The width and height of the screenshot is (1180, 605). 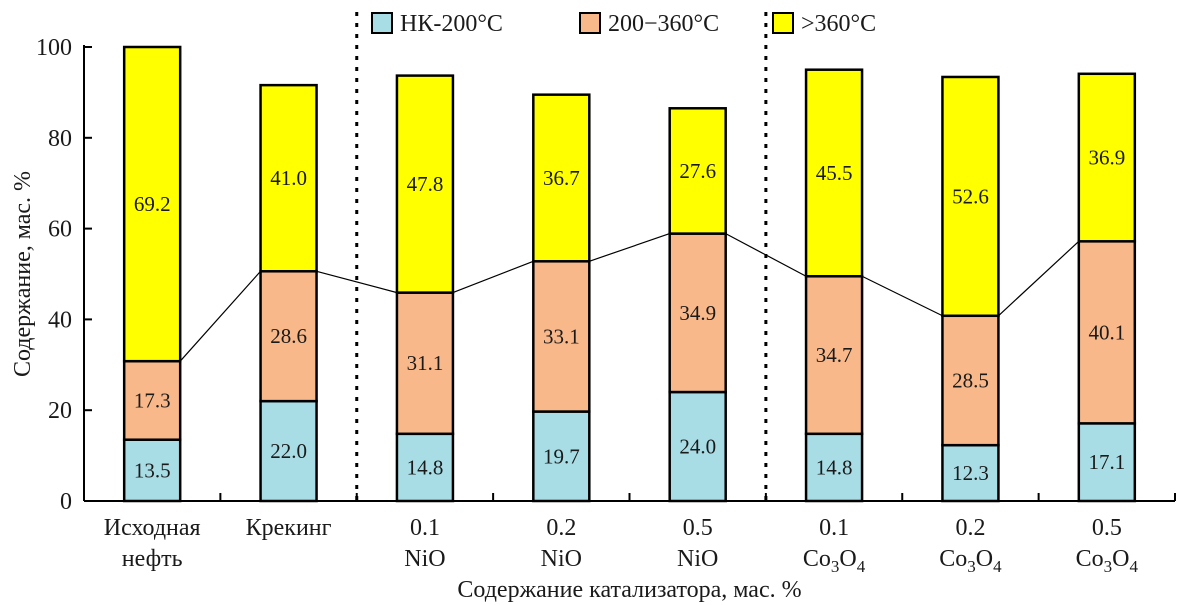 I want to click on legend-label: >360°C, so click(x=838, y=24).